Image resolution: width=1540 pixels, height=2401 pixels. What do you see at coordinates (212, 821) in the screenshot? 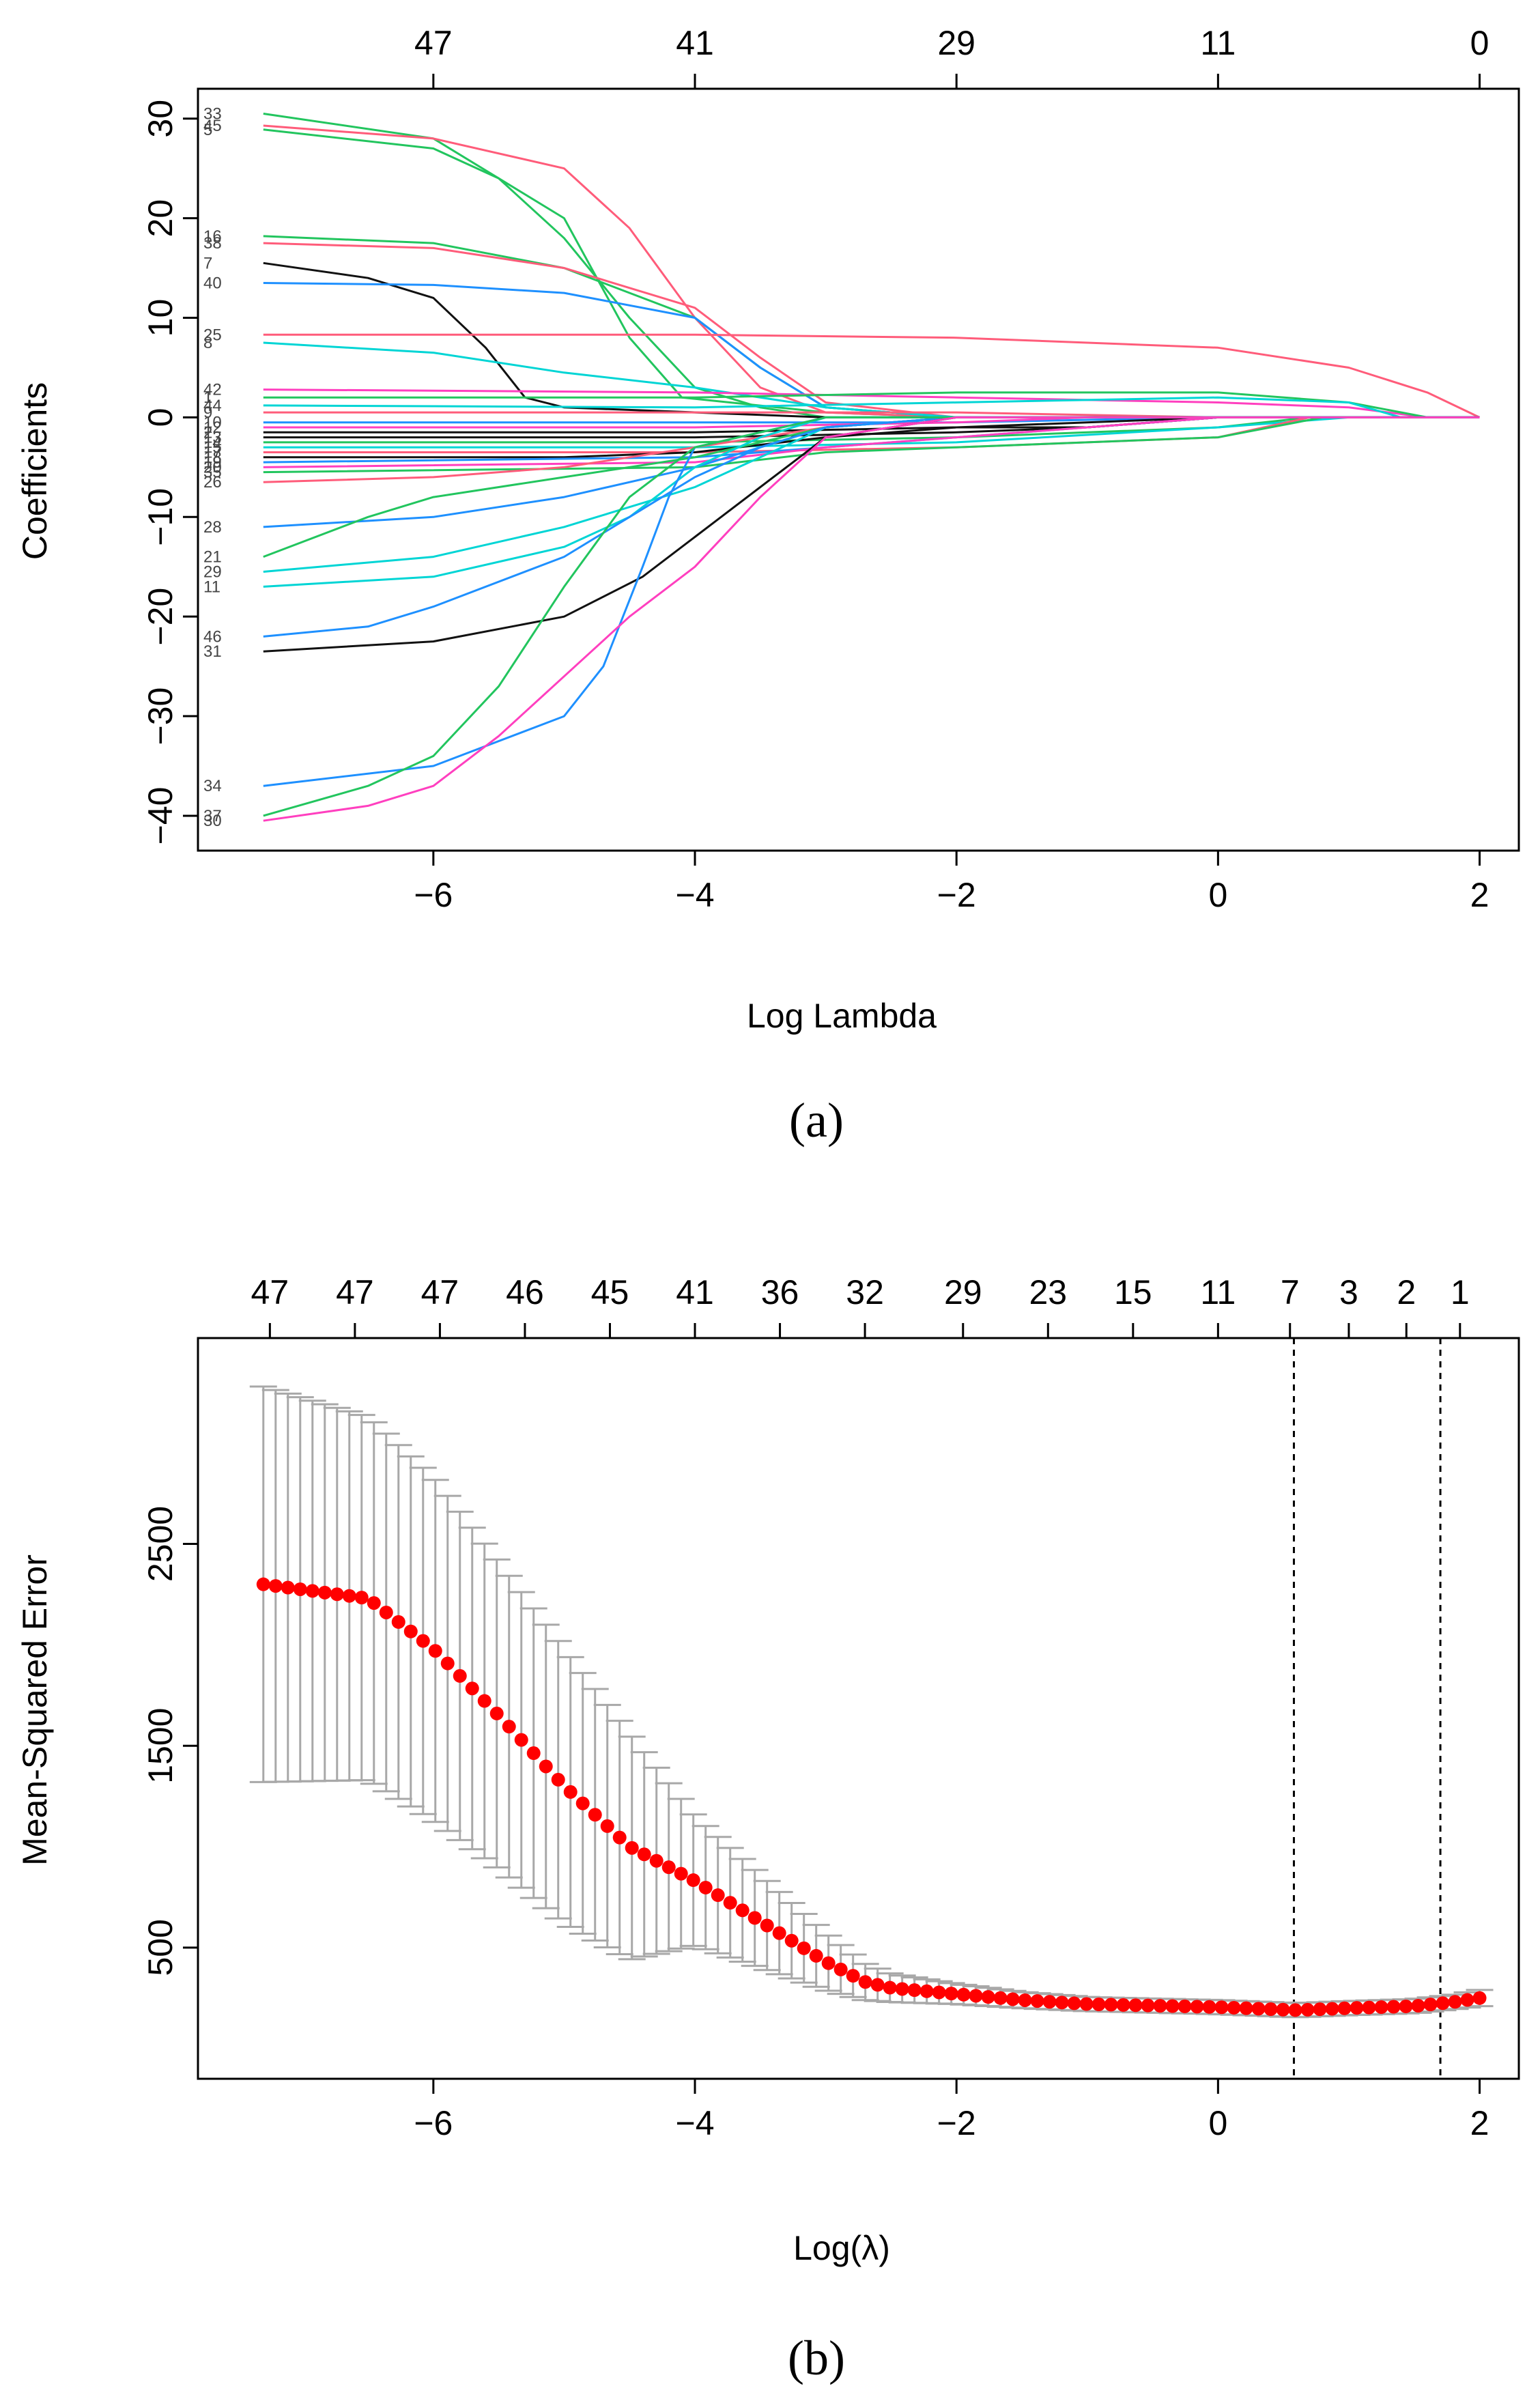
I see `coefficient-path-label: 30` at bounding box center [212, 821].